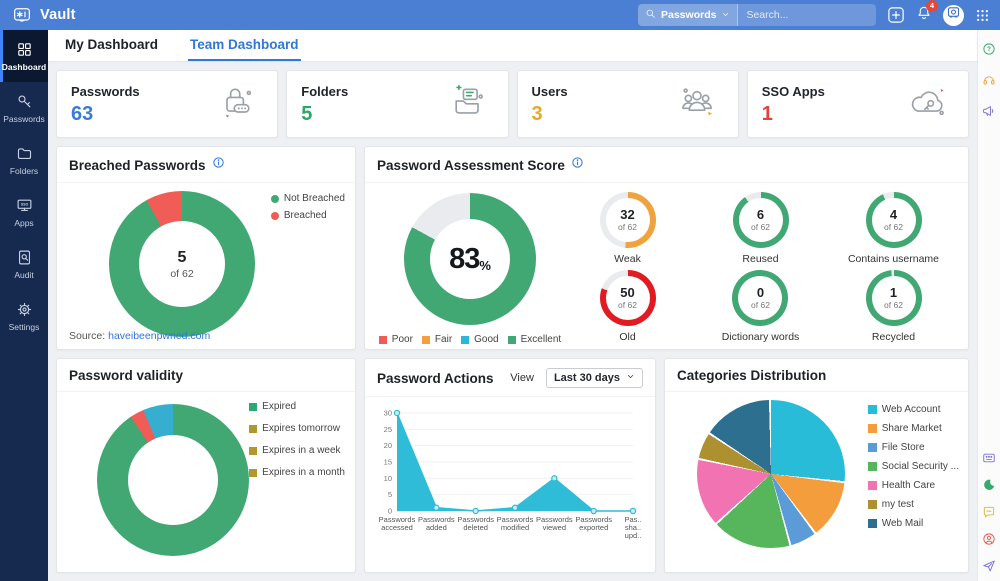 Image resolution: width=1000 pixels, height=581 pixels. Describe the element at coordinates (988, 305) in the screenshot. I see `right-utility-rail: ?` at that location.